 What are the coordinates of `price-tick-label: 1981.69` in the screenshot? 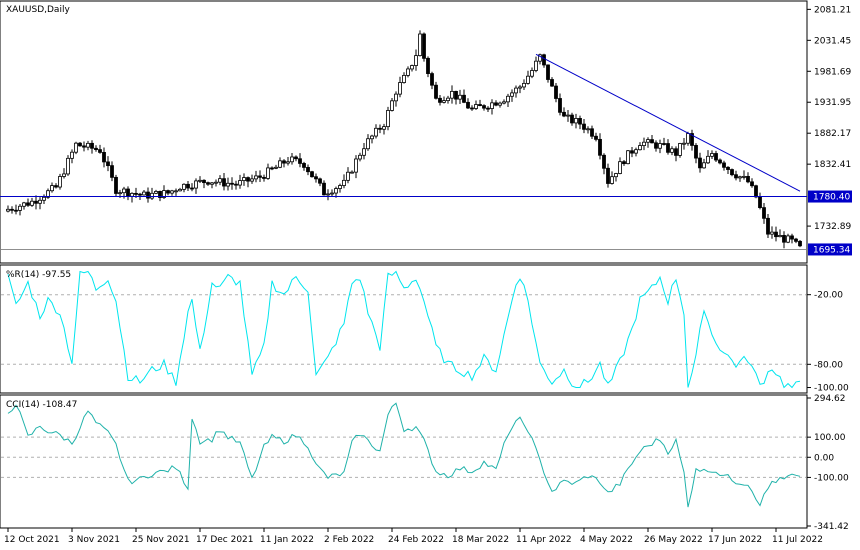 It's located at (832, 72).